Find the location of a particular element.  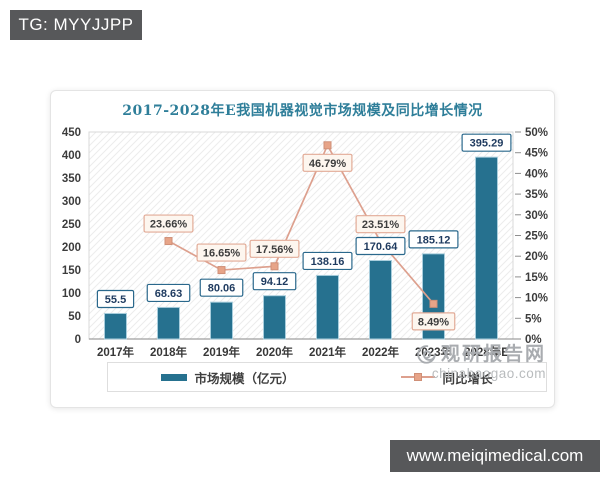

watermark-site-domain: chinabaogao.com is located at coordinates (488, 373).